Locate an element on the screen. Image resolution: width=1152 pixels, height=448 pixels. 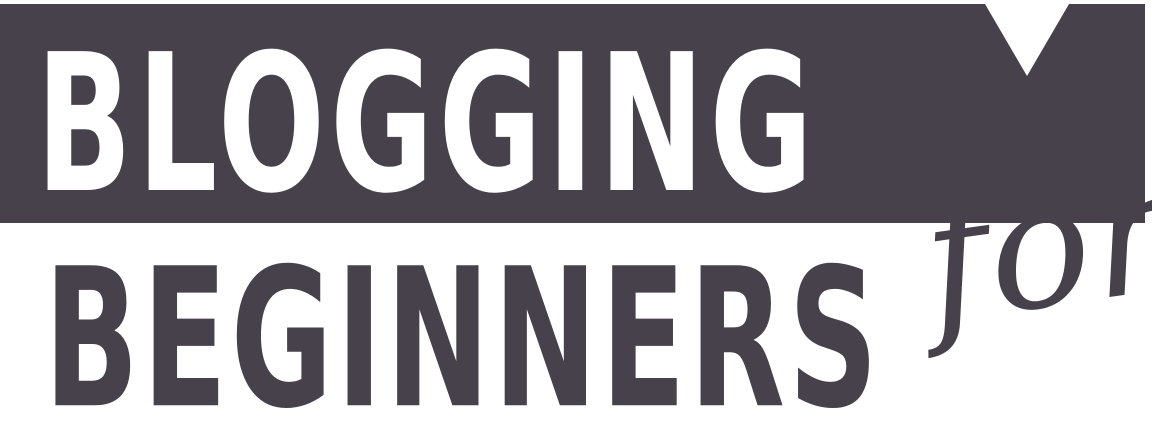
banner-notch is located at coordinates (1027, 40).